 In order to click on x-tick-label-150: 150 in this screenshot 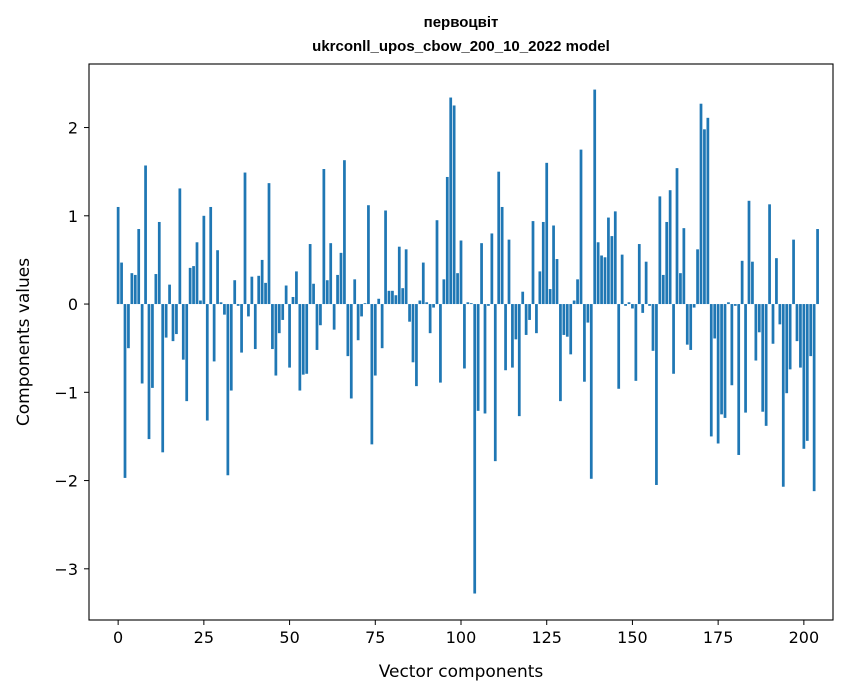, I will do `click(632, 637)`.